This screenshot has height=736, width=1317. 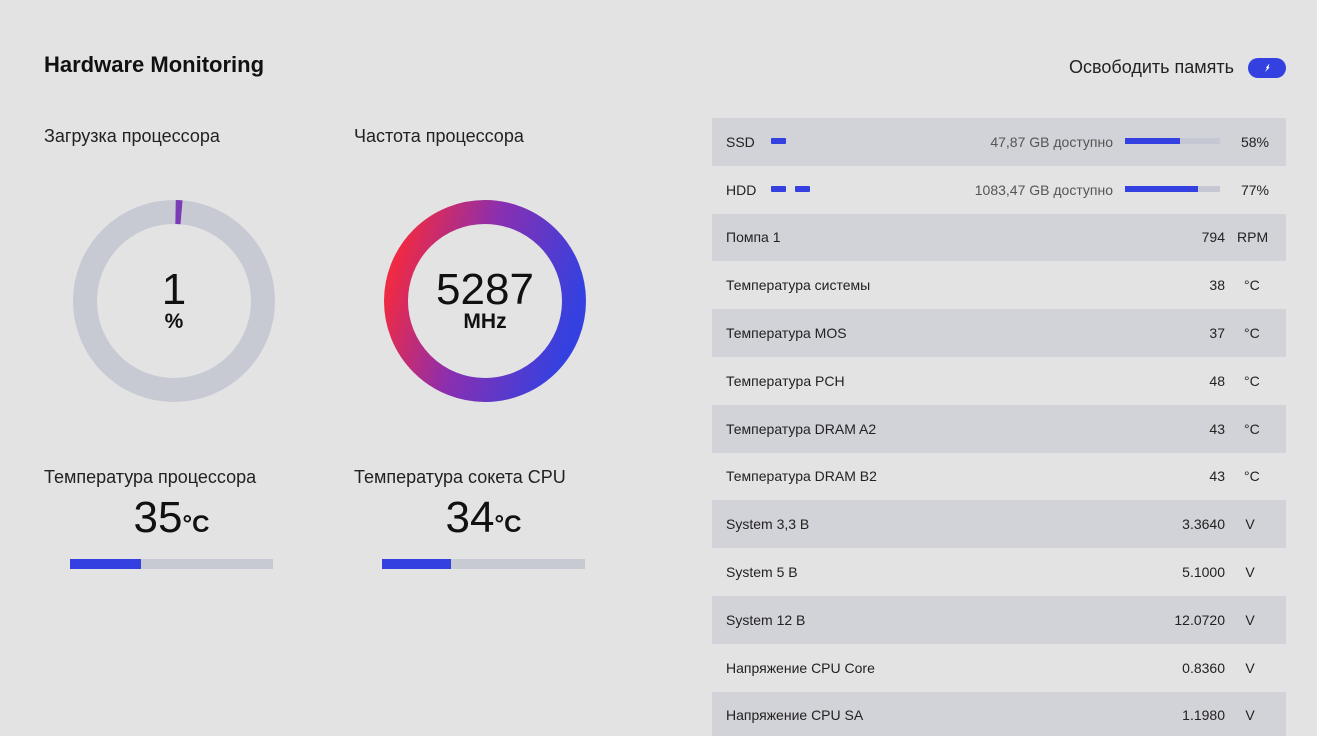 I want to click on sensor-row: Темпepaтура PCH 48 °C, so click(x=999, y=381).